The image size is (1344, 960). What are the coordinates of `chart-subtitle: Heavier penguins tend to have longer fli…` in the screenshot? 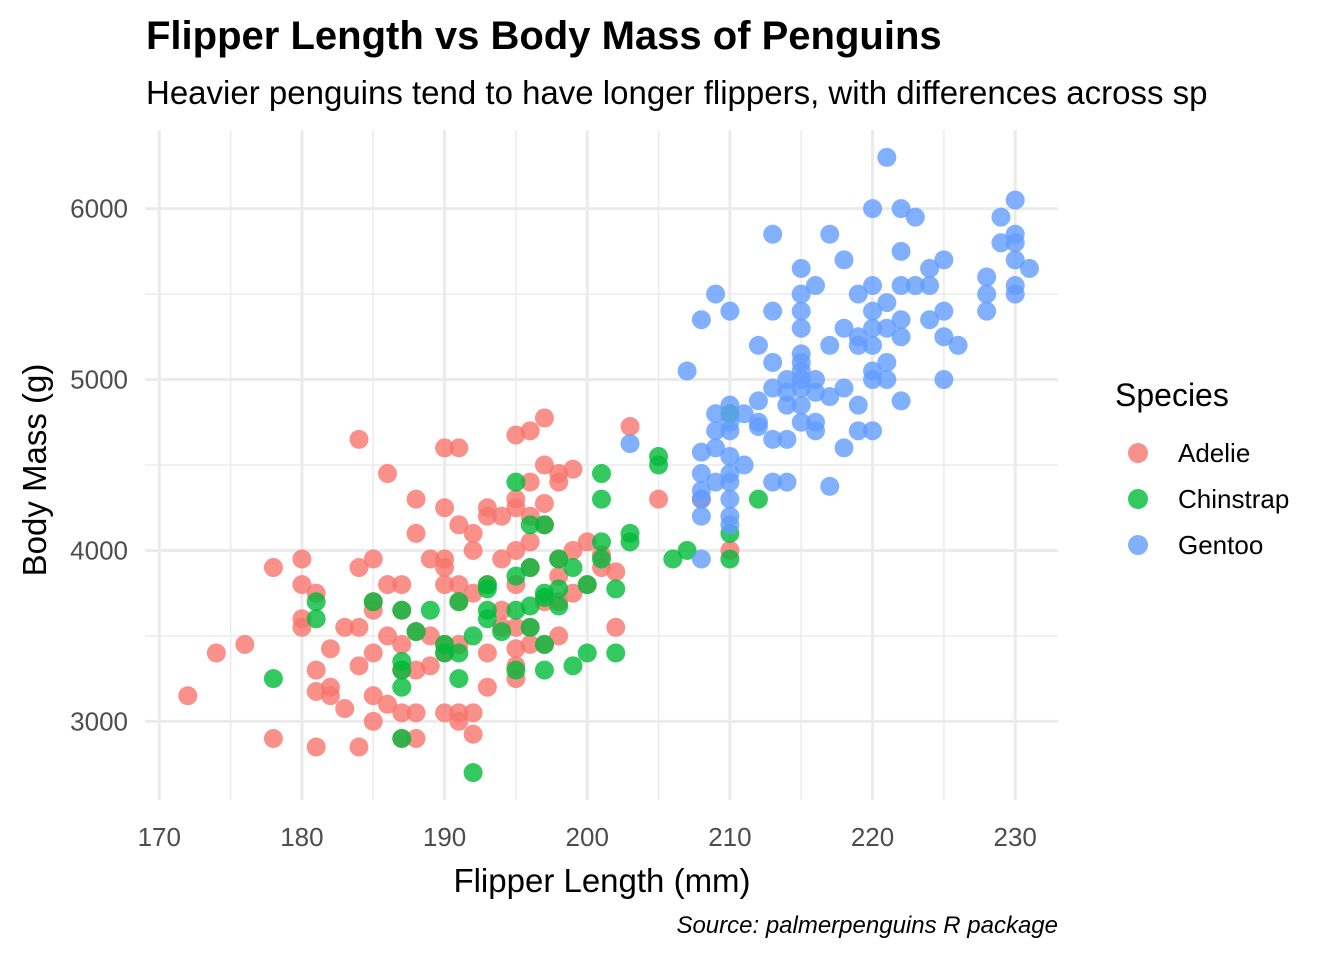 It's located at (677, 92).